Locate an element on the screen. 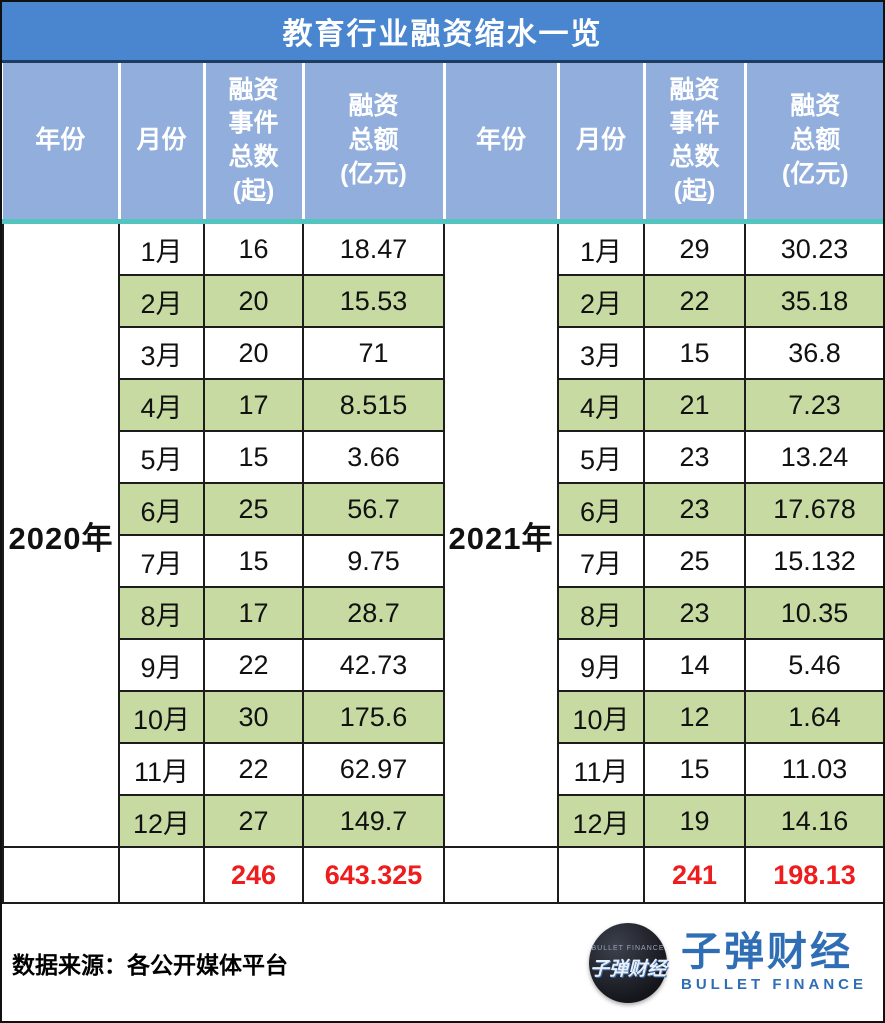  cell-amount: 13.24 is located at coordinates (813, 457).